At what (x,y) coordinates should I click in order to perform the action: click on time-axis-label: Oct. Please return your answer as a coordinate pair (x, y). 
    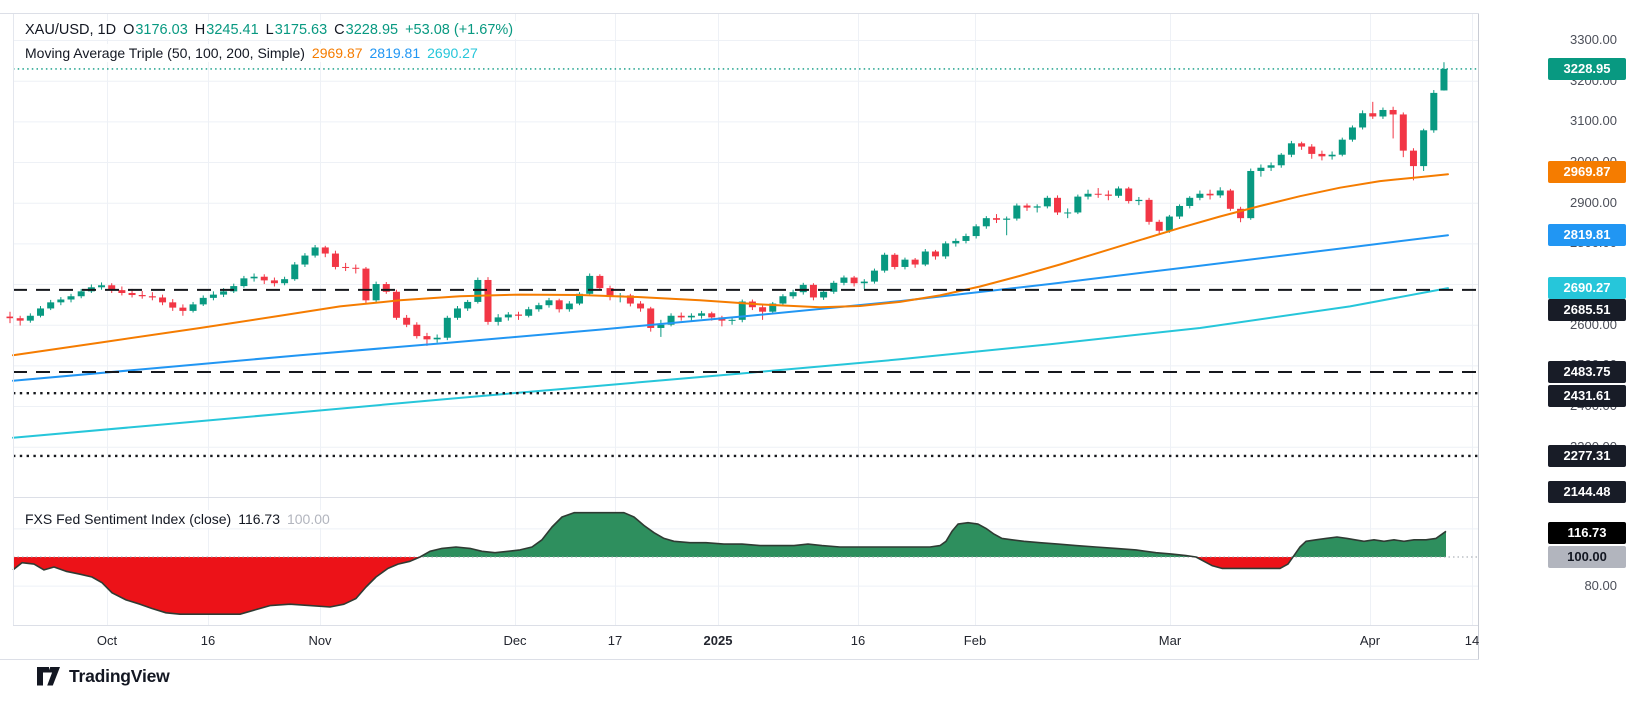
    Looking at the image, I should click on (107, 640).